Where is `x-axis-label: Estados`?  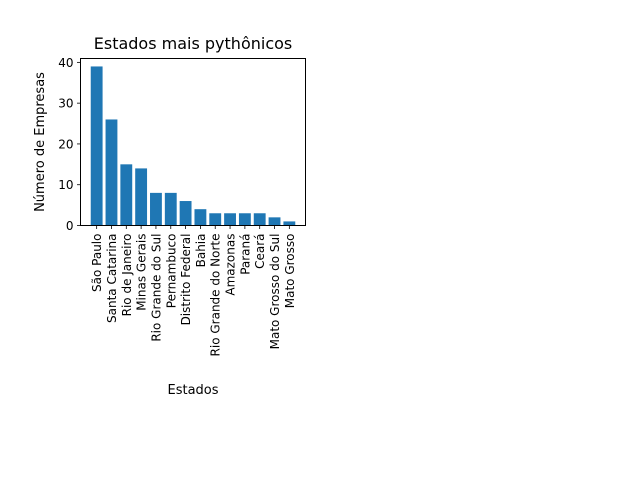 x-axis-label: Estados is located at coordinates (192, 390).